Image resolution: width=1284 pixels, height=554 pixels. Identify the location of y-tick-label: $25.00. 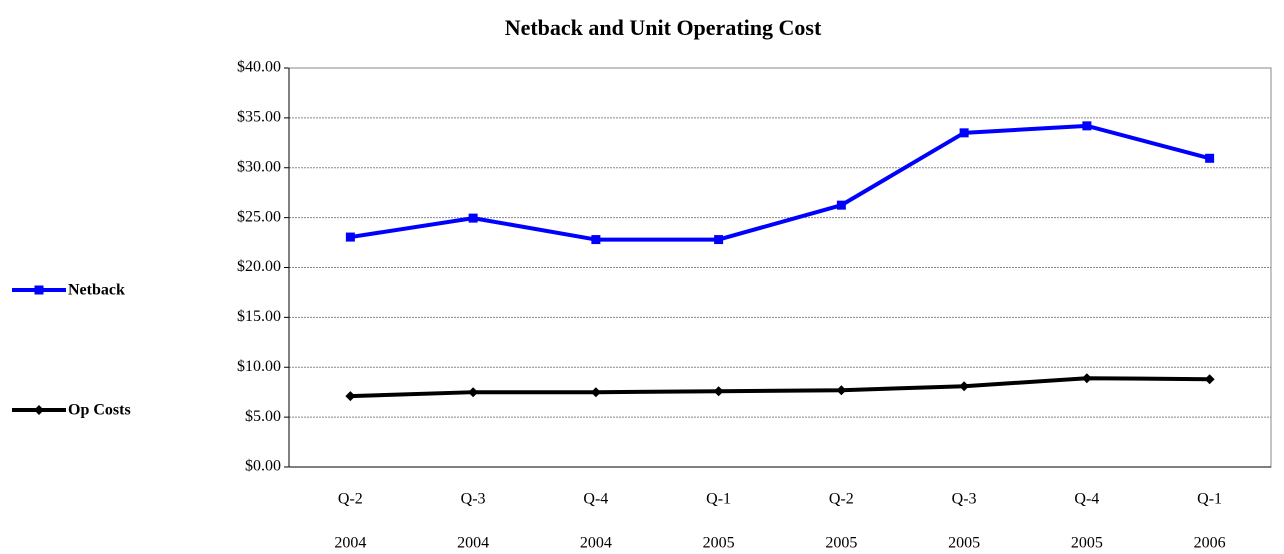
(259, 216).